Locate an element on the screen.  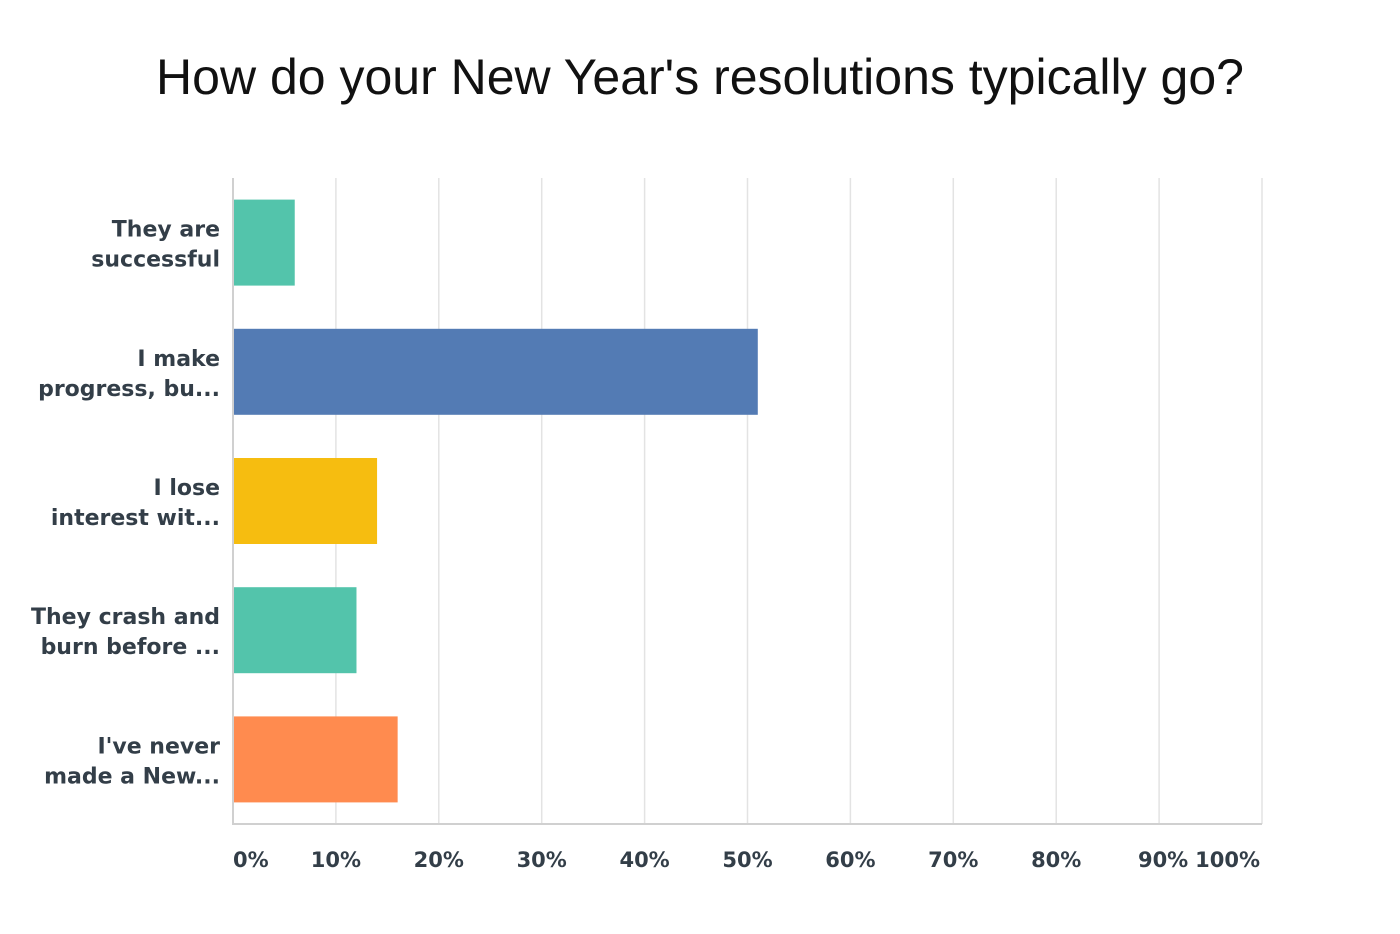
x-tick-labels: 0% 10% 20% 30% 40% 50% 60% 70% 80% 90% 100% is located at coordinates (746, 860).